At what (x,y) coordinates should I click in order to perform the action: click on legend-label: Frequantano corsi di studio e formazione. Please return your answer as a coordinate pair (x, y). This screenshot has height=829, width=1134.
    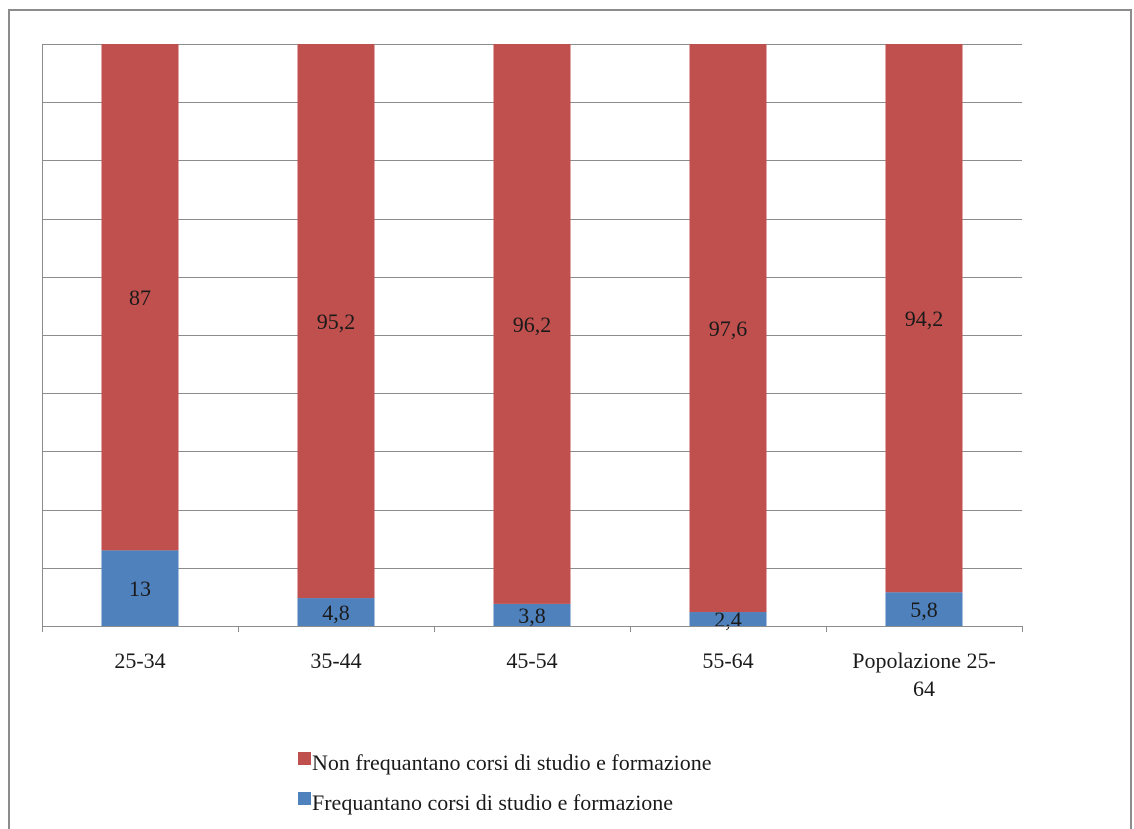
    Looking at the image, I should click on (492, 802).